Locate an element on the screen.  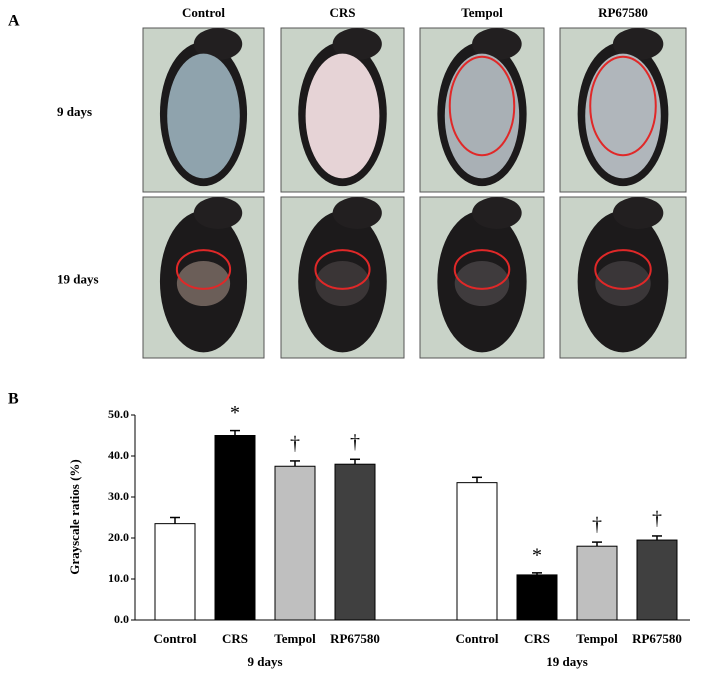
group-label: 19 days is located at coordinates (567, 661).